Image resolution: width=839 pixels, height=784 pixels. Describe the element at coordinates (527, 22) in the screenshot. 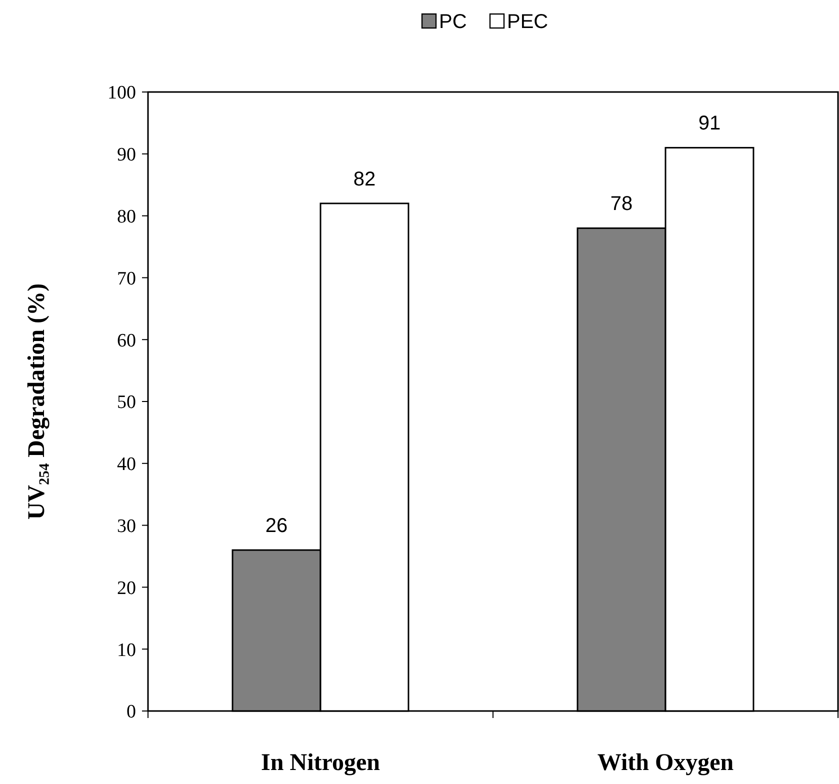

I see `legend-label: PEC` at that location.